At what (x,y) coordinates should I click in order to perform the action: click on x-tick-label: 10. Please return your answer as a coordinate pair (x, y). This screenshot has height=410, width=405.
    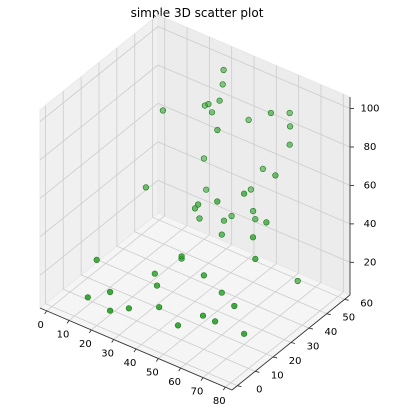
    Looking at the image, I should click on (63, 334).